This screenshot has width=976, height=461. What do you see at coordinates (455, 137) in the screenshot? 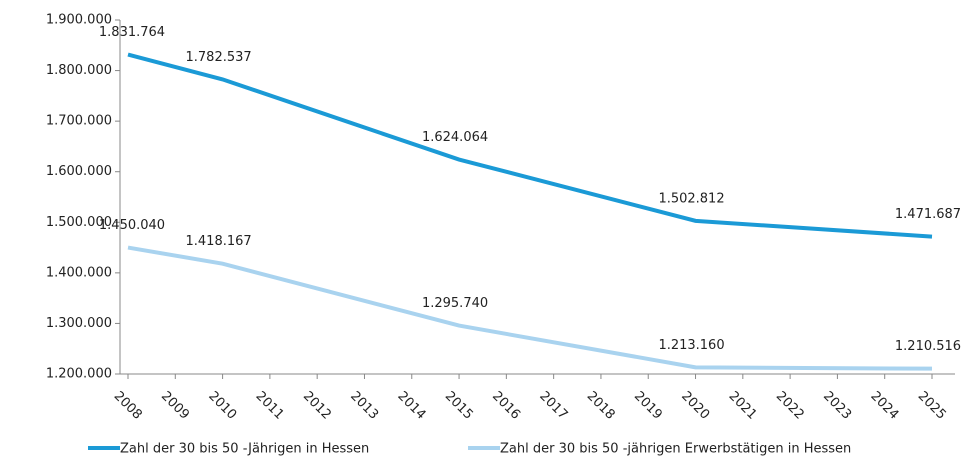
I see `data-label: 1.624.064` at bounding box center [455, 137].